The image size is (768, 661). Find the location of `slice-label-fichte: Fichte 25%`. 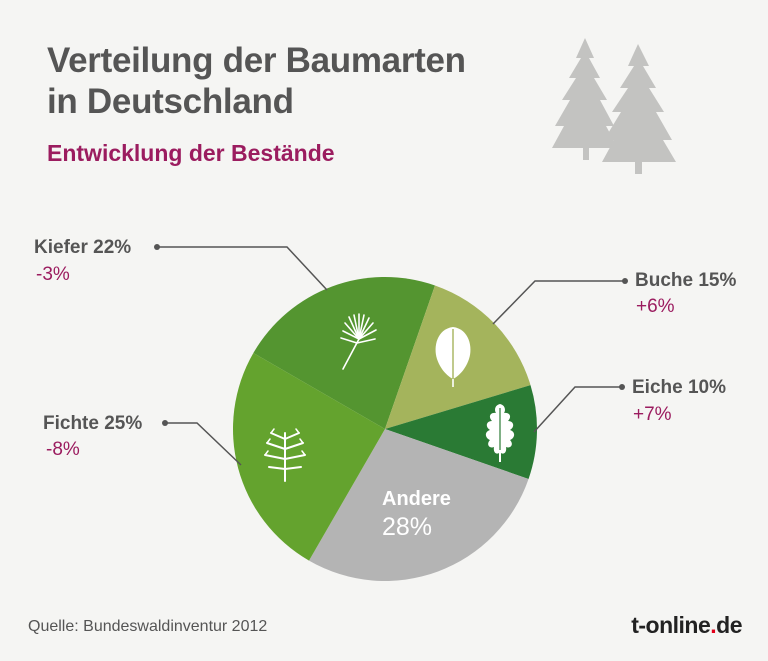

slice-label-fichte: Fichte 25% is located at coordinates (92, 424).